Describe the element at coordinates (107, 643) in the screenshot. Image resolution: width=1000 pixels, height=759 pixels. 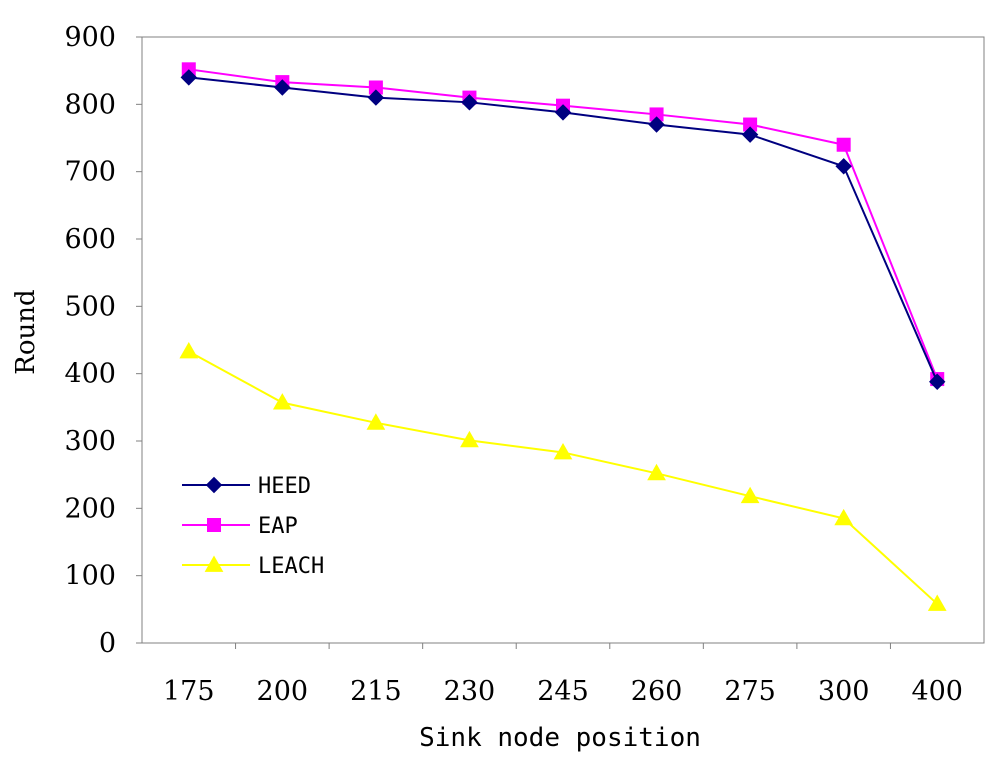
I see `y-tick-label: 0` at that location.